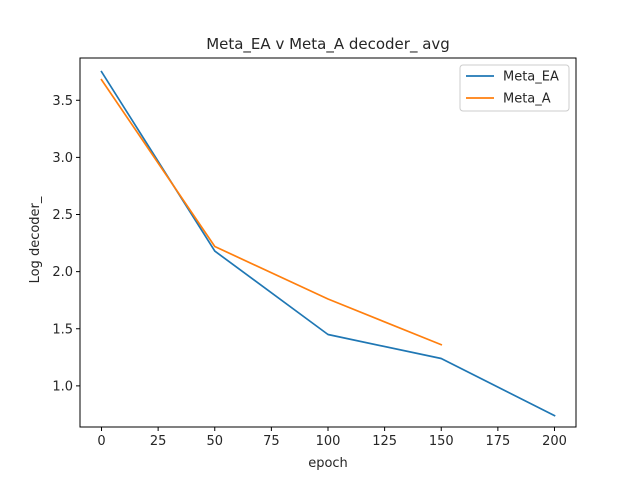 This screenshot has width=640, height=480. I want to click on x-tick-label: 0, so click(101, 441).